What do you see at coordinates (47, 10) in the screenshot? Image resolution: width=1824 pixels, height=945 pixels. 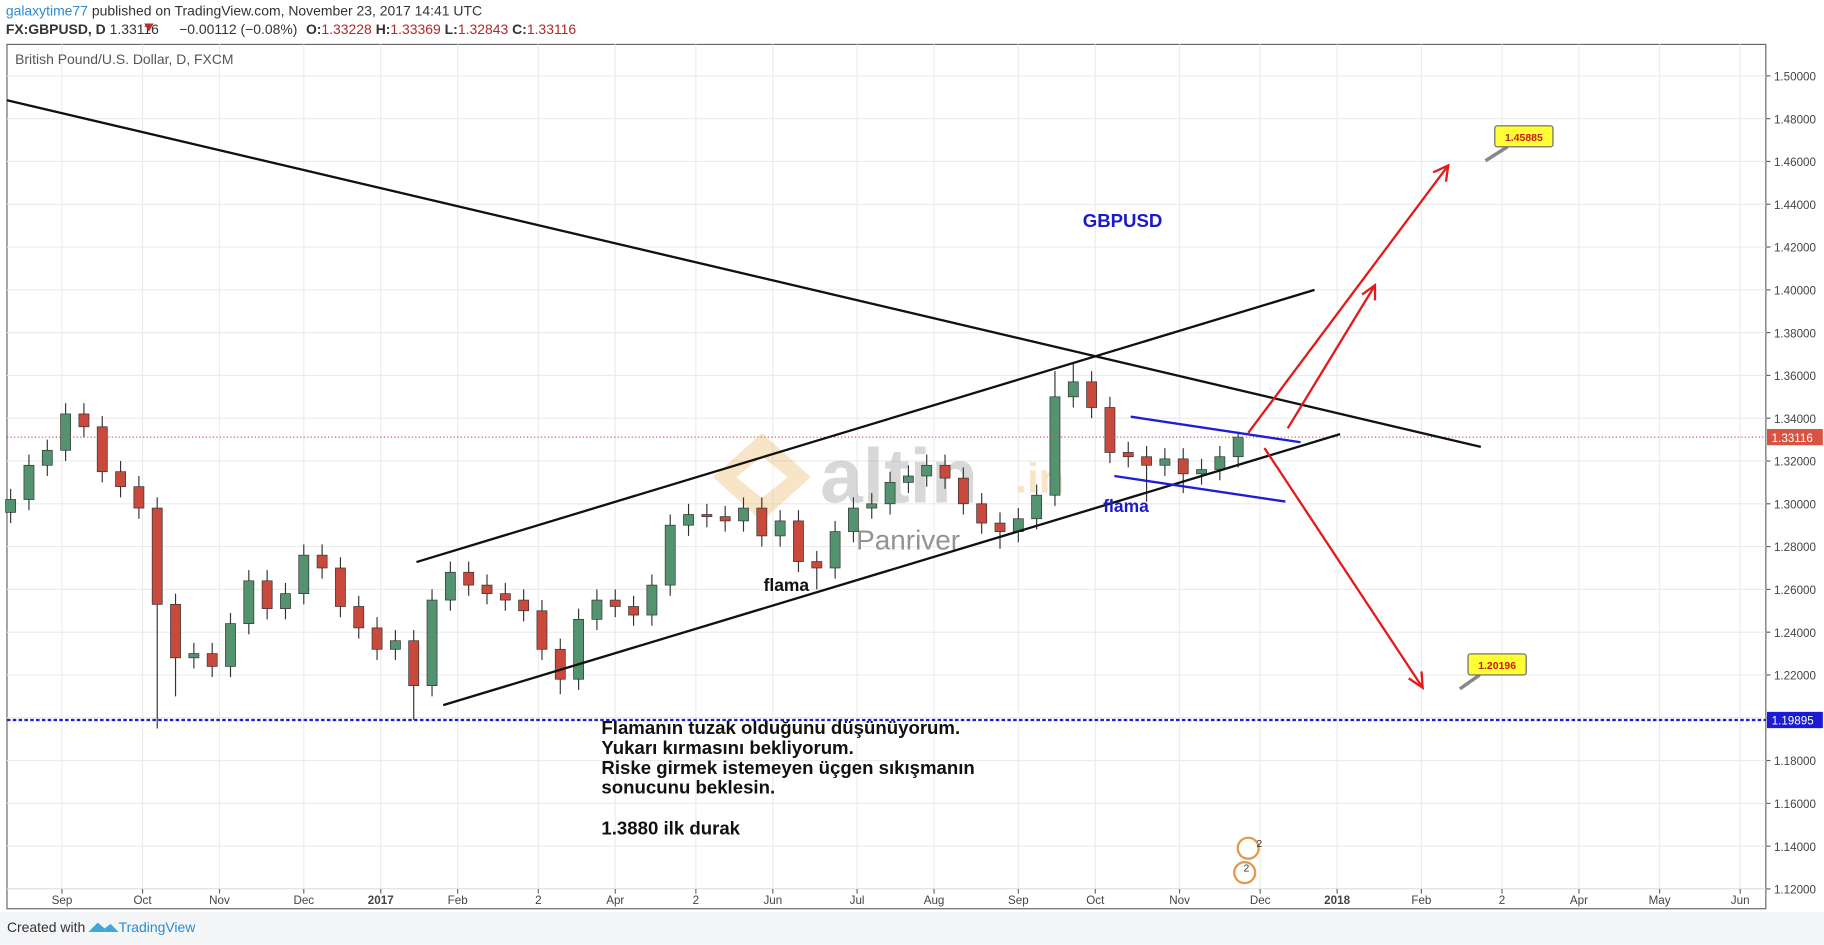 I see `author: galaxytime77` at bounding box center [47, 10].